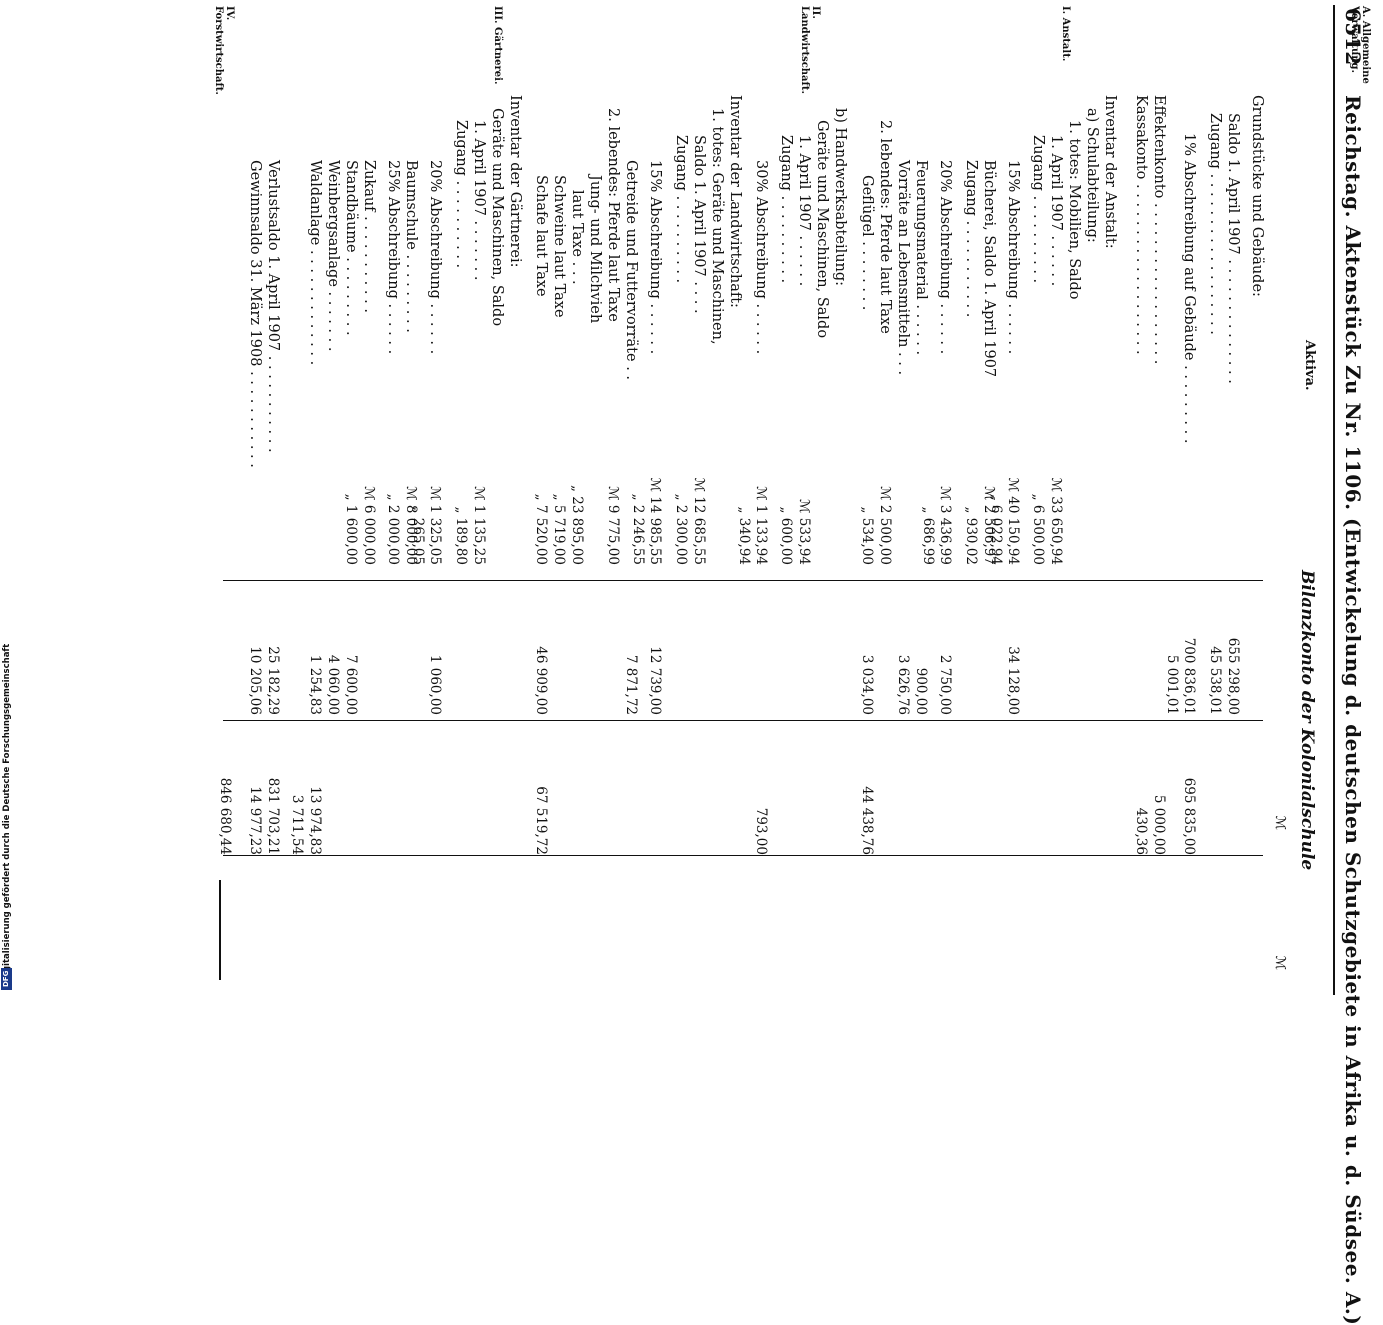 This screenshot has height=1325, width=1383. Describe the element at coordinates (497, 45) in the screenshot. I see `section-label: III. Gärtnerei.` at that location.